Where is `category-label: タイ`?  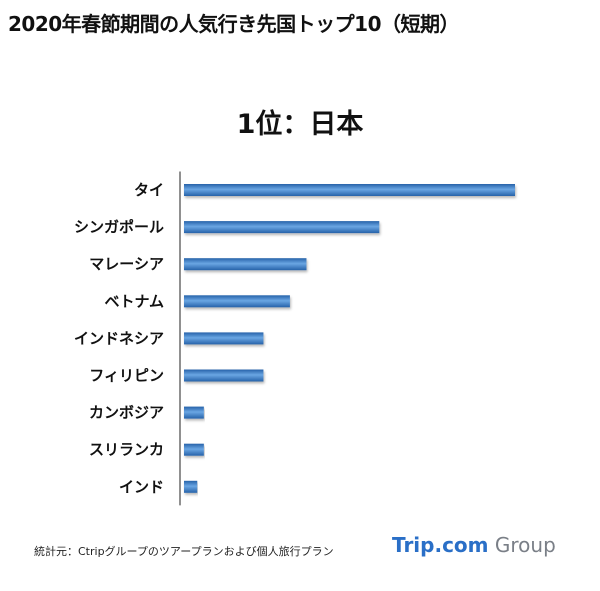
category-label: タイ is located at coordinates (149, 190).